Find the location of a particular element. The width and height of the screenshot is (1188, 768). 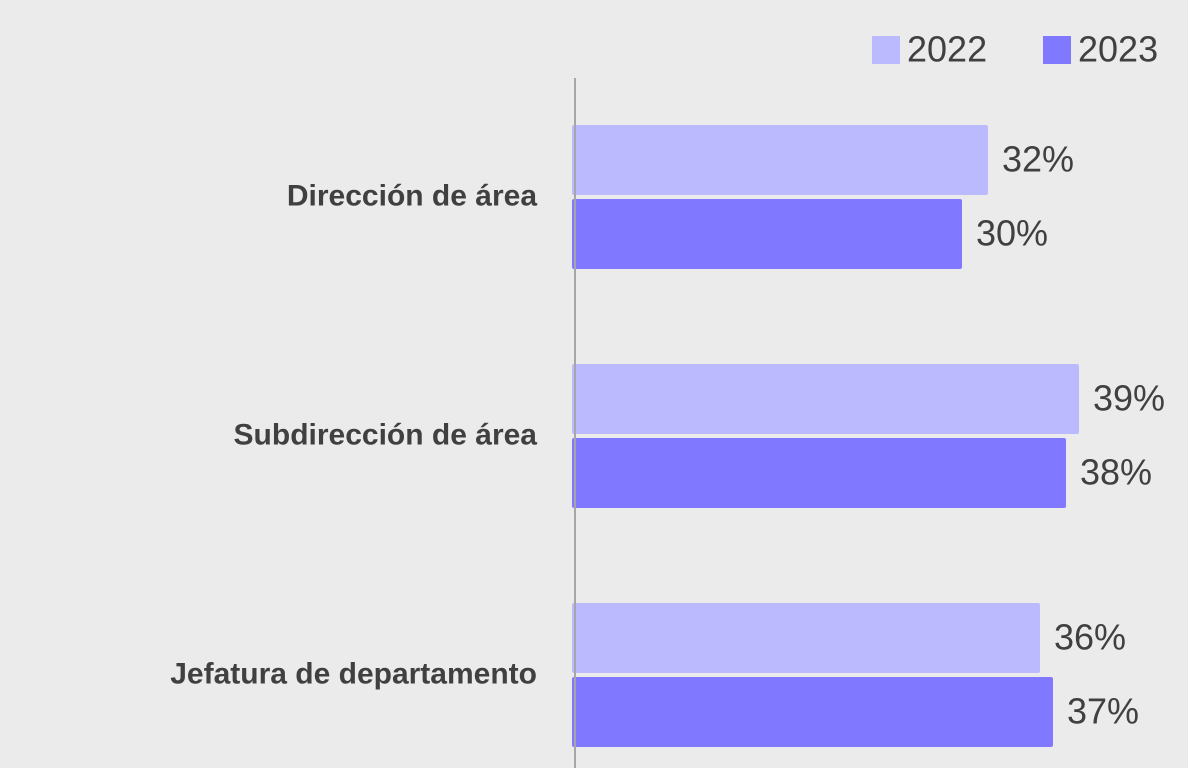

value-label: 39% is located at coordinates (1129, 398).